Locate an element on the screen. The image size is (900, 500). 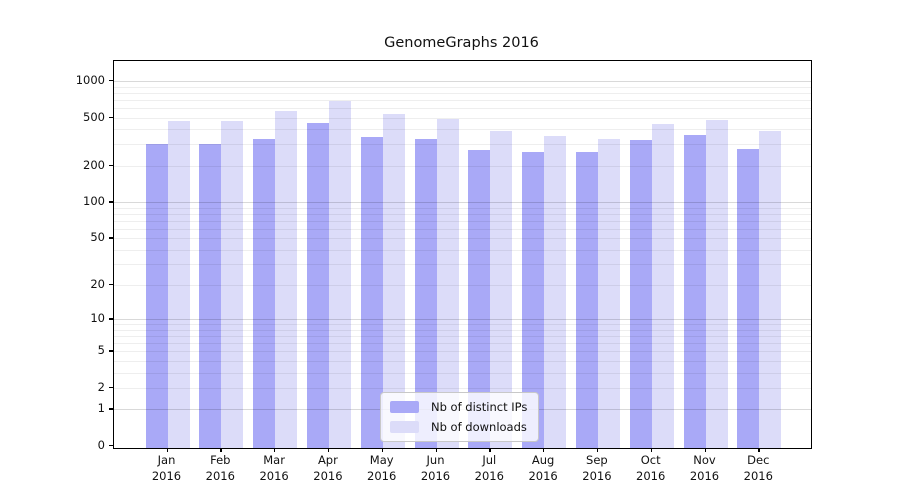
x-axis-tick-label-may: May 2016 is located at coordinates (382, 468).